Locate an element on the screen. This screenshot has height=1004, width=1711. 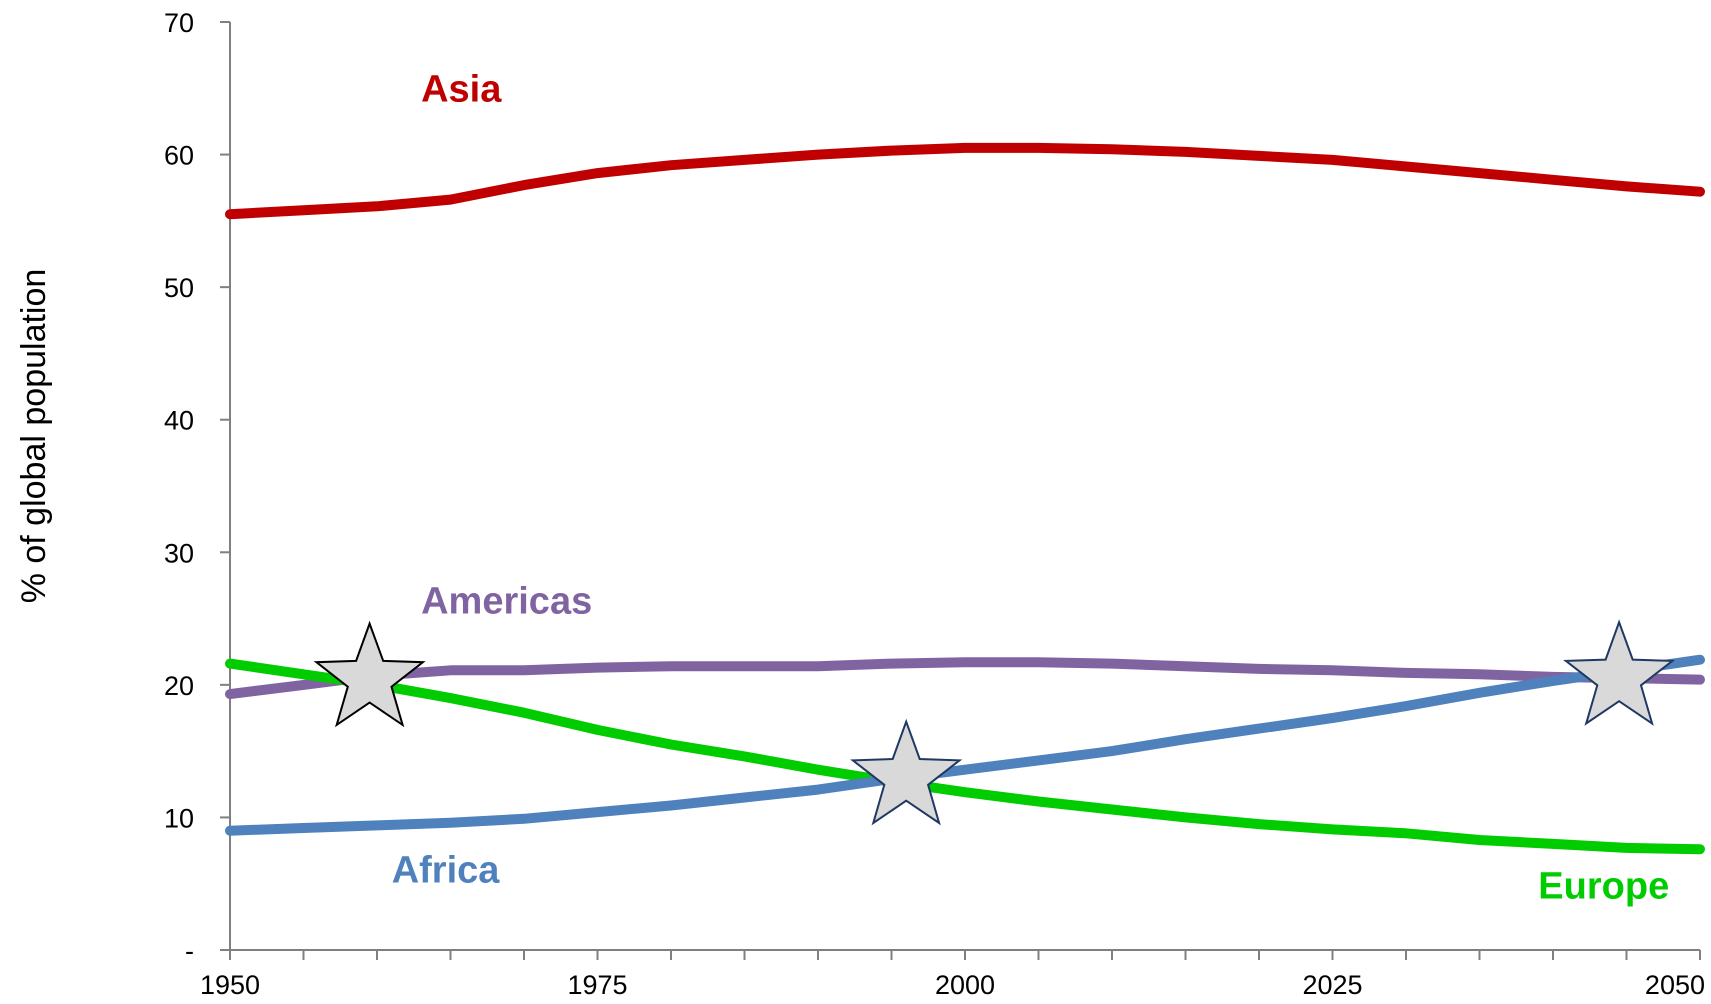
y-tick-label: - is located at coordinates (189, 951).